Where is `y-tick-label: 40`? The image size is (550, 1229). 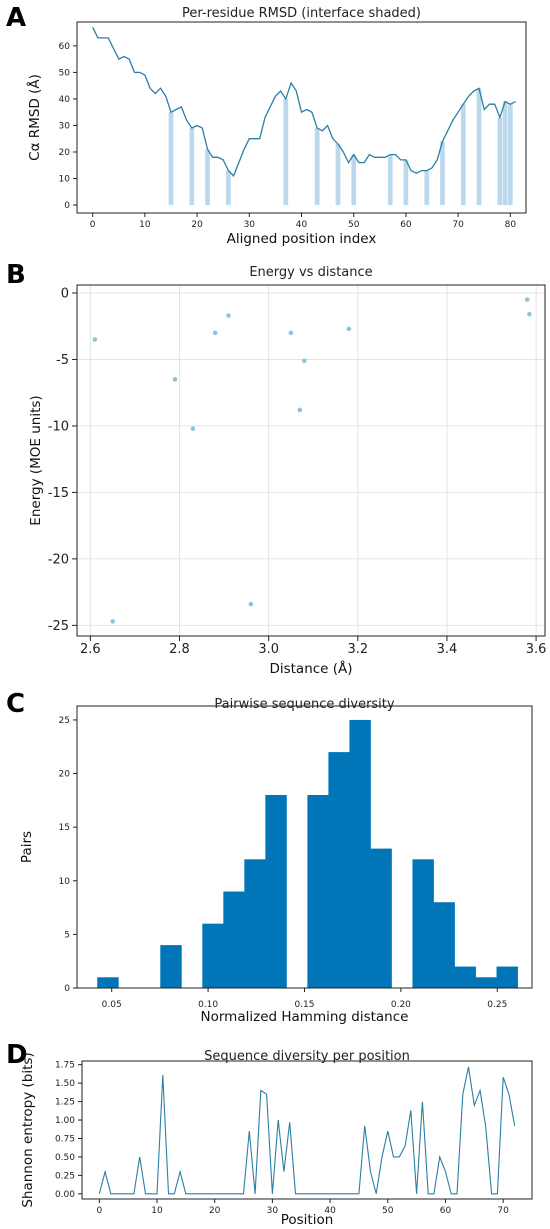 y-tick-label: 40 is located at coordinates (65, 100).